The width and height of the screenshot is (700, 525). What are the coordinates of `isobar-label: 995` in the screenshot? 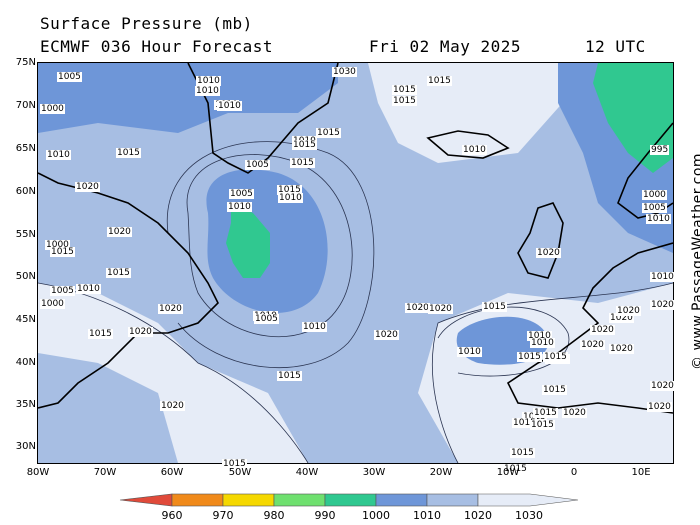 It's located at (660, 150).